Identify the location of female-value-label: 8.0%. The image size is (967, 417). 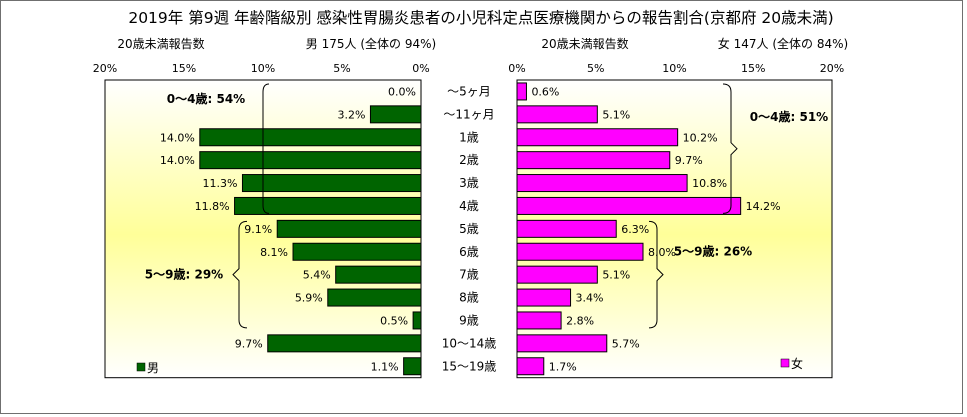
(662, 252).